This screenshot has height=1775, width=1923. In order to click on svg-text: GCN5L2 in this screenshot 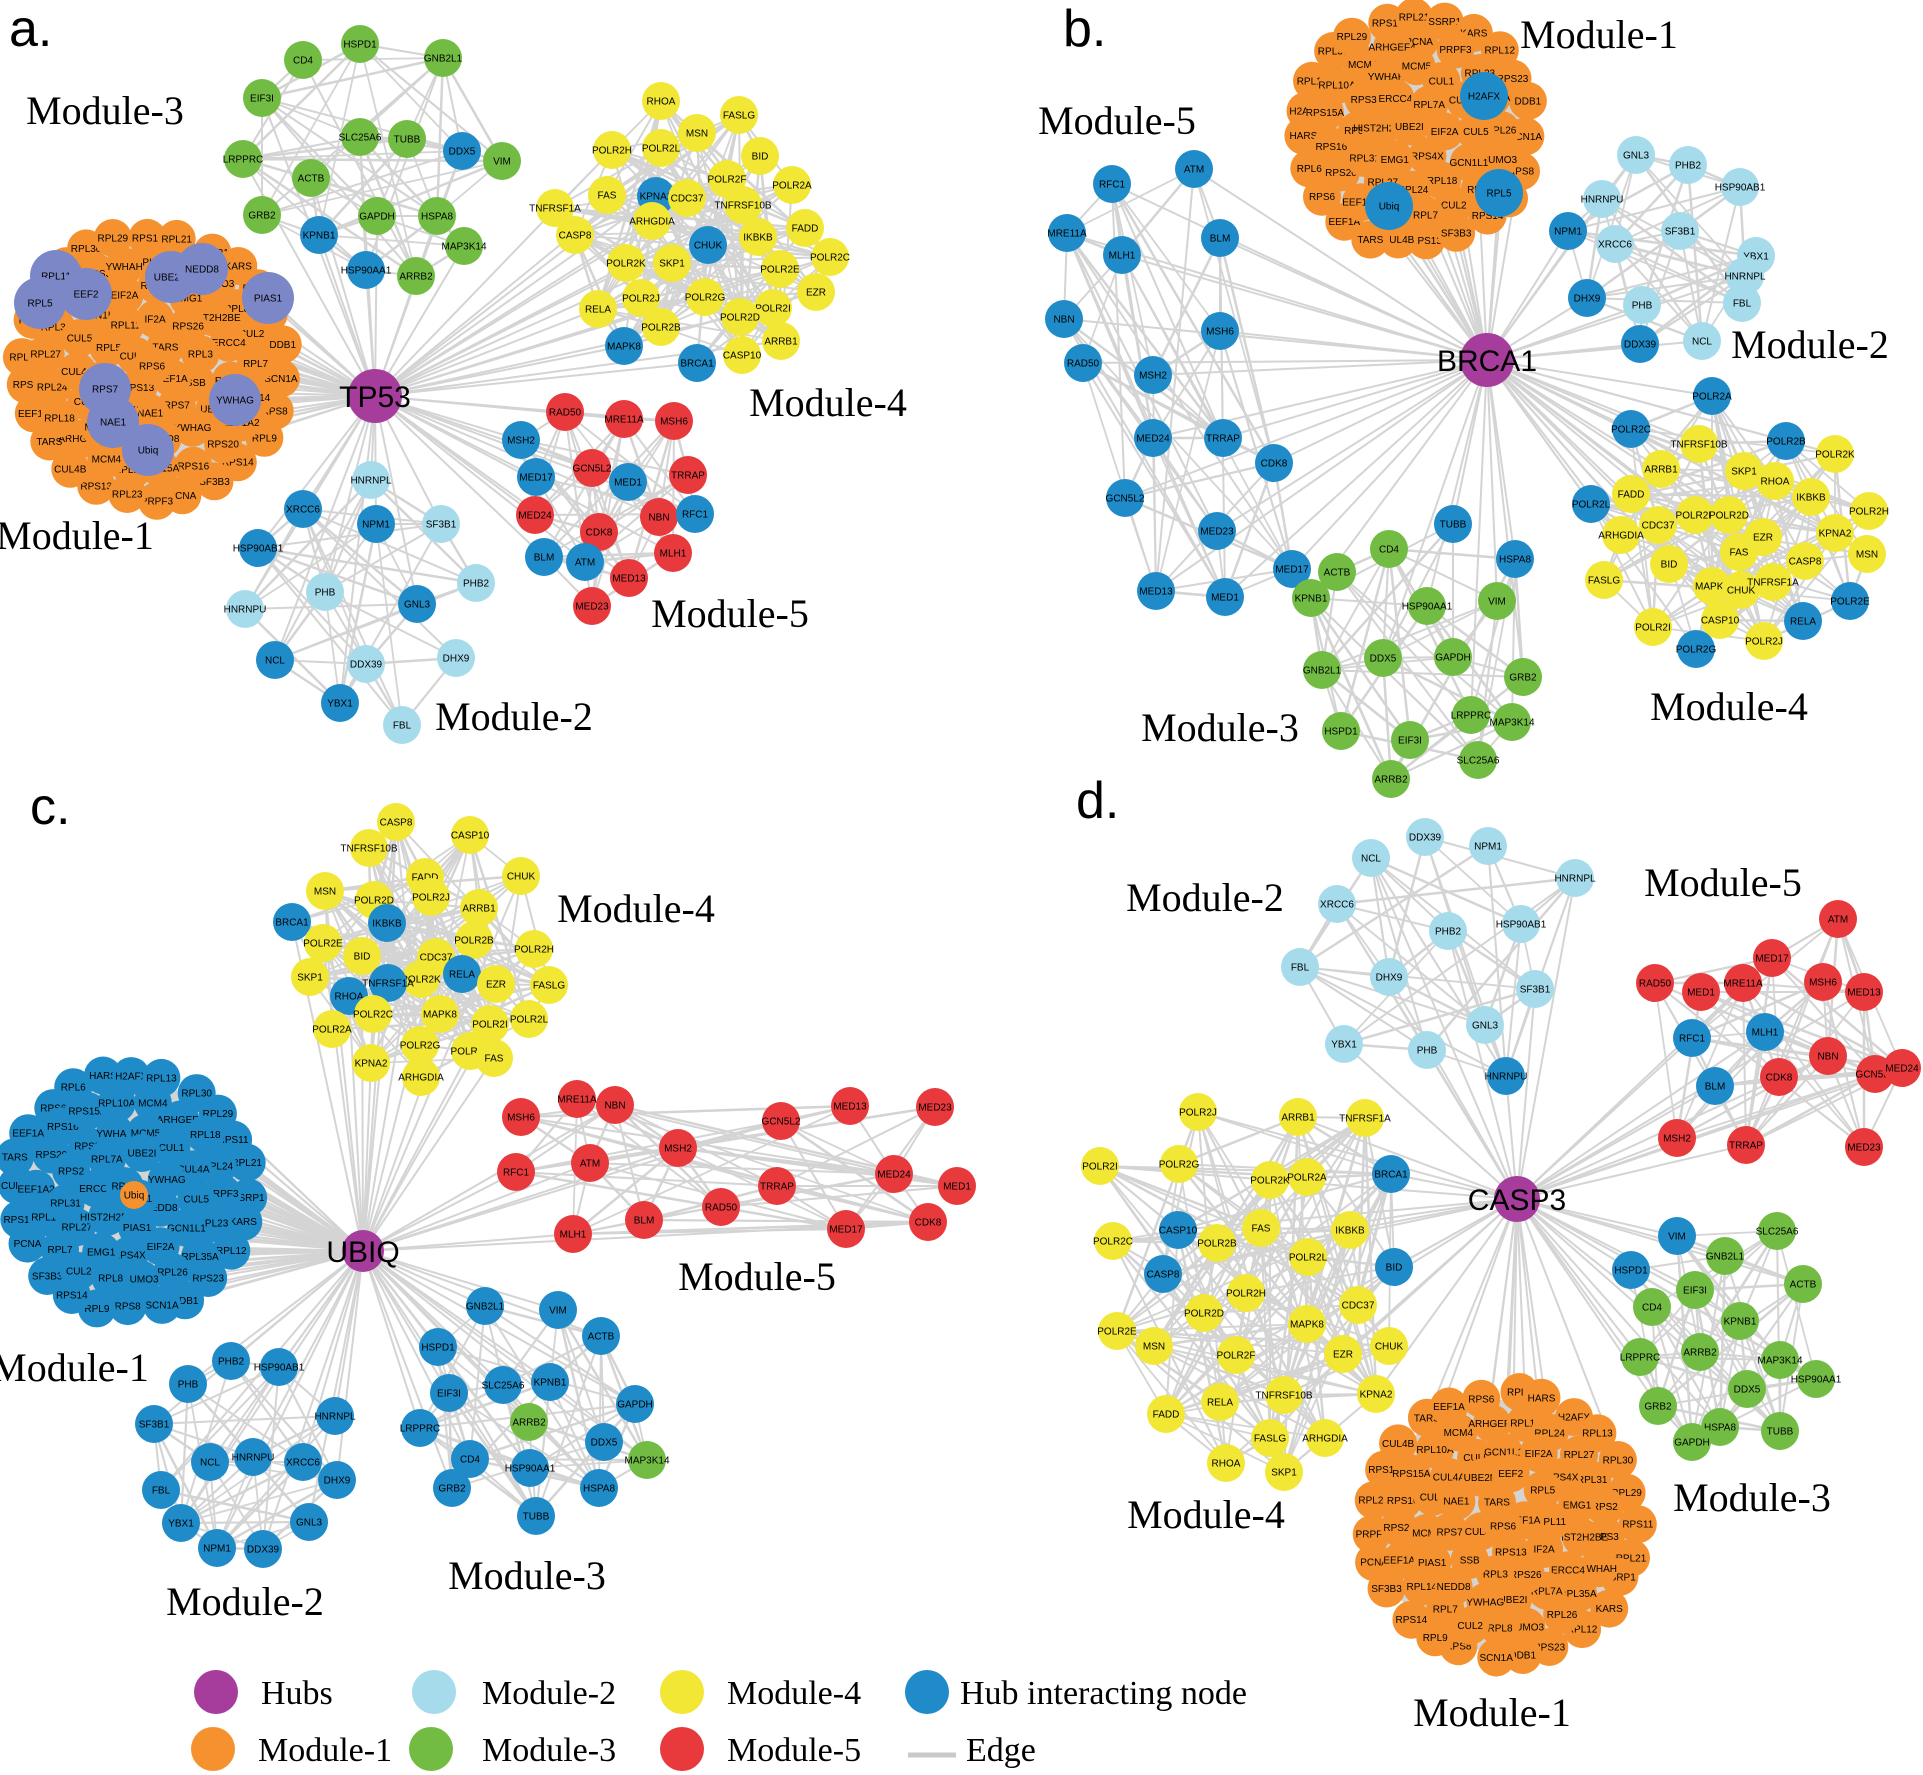, I will do `click(1875, 1075)`.